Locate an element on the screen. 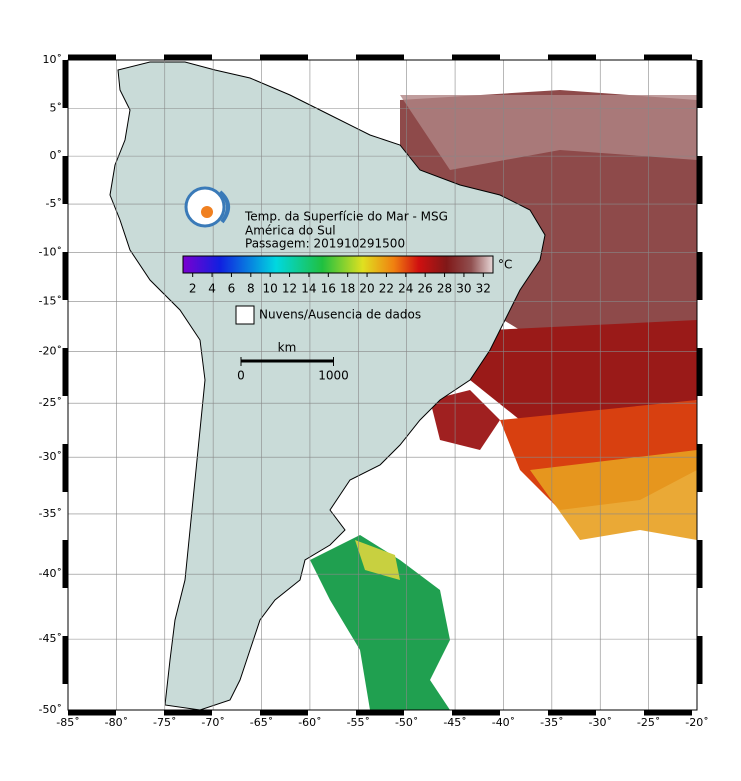 The height and width of the screenshot is (781, 741). scale-bar: 0 1000 is located at coordinates (293, 370).